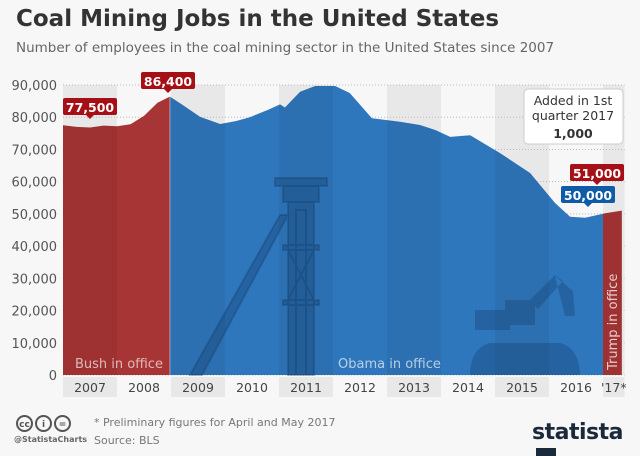 This screenshot has height=456, width=640. What do you see at coordinates (53, 376) in the screenshot?
I see `y-tick-label: 0` at bounding box center [53, 376].